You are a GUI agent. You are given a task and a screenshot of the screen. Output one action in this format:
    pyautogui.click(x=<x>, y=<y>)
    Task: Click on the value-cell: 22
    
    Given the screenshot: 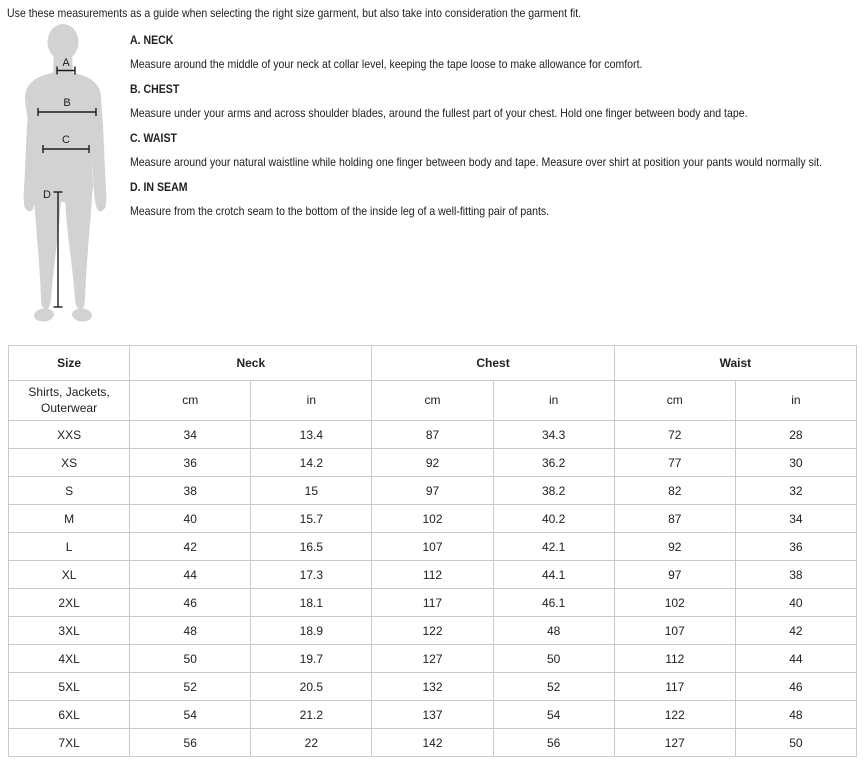 What is the action you would take?
    pyautogui.click(x=311, y=742)
    